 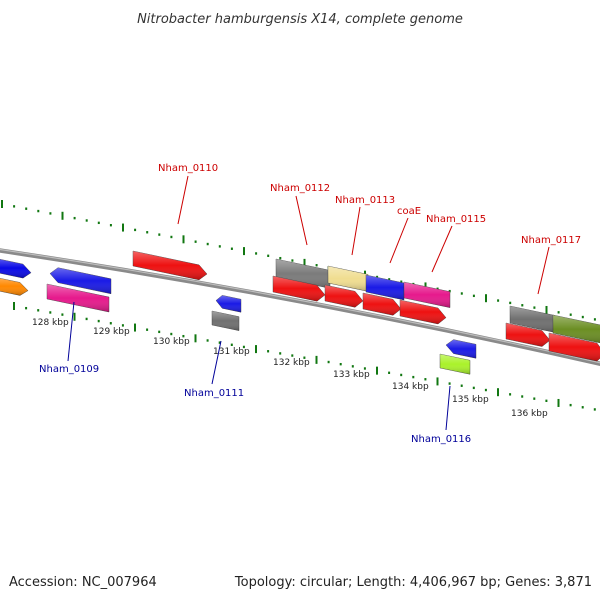 What do you see at coordinates (188, 168) in the screenshot?
I see `gene-label-nham-0110: Nham_0110` at bounding box center [188, 168].